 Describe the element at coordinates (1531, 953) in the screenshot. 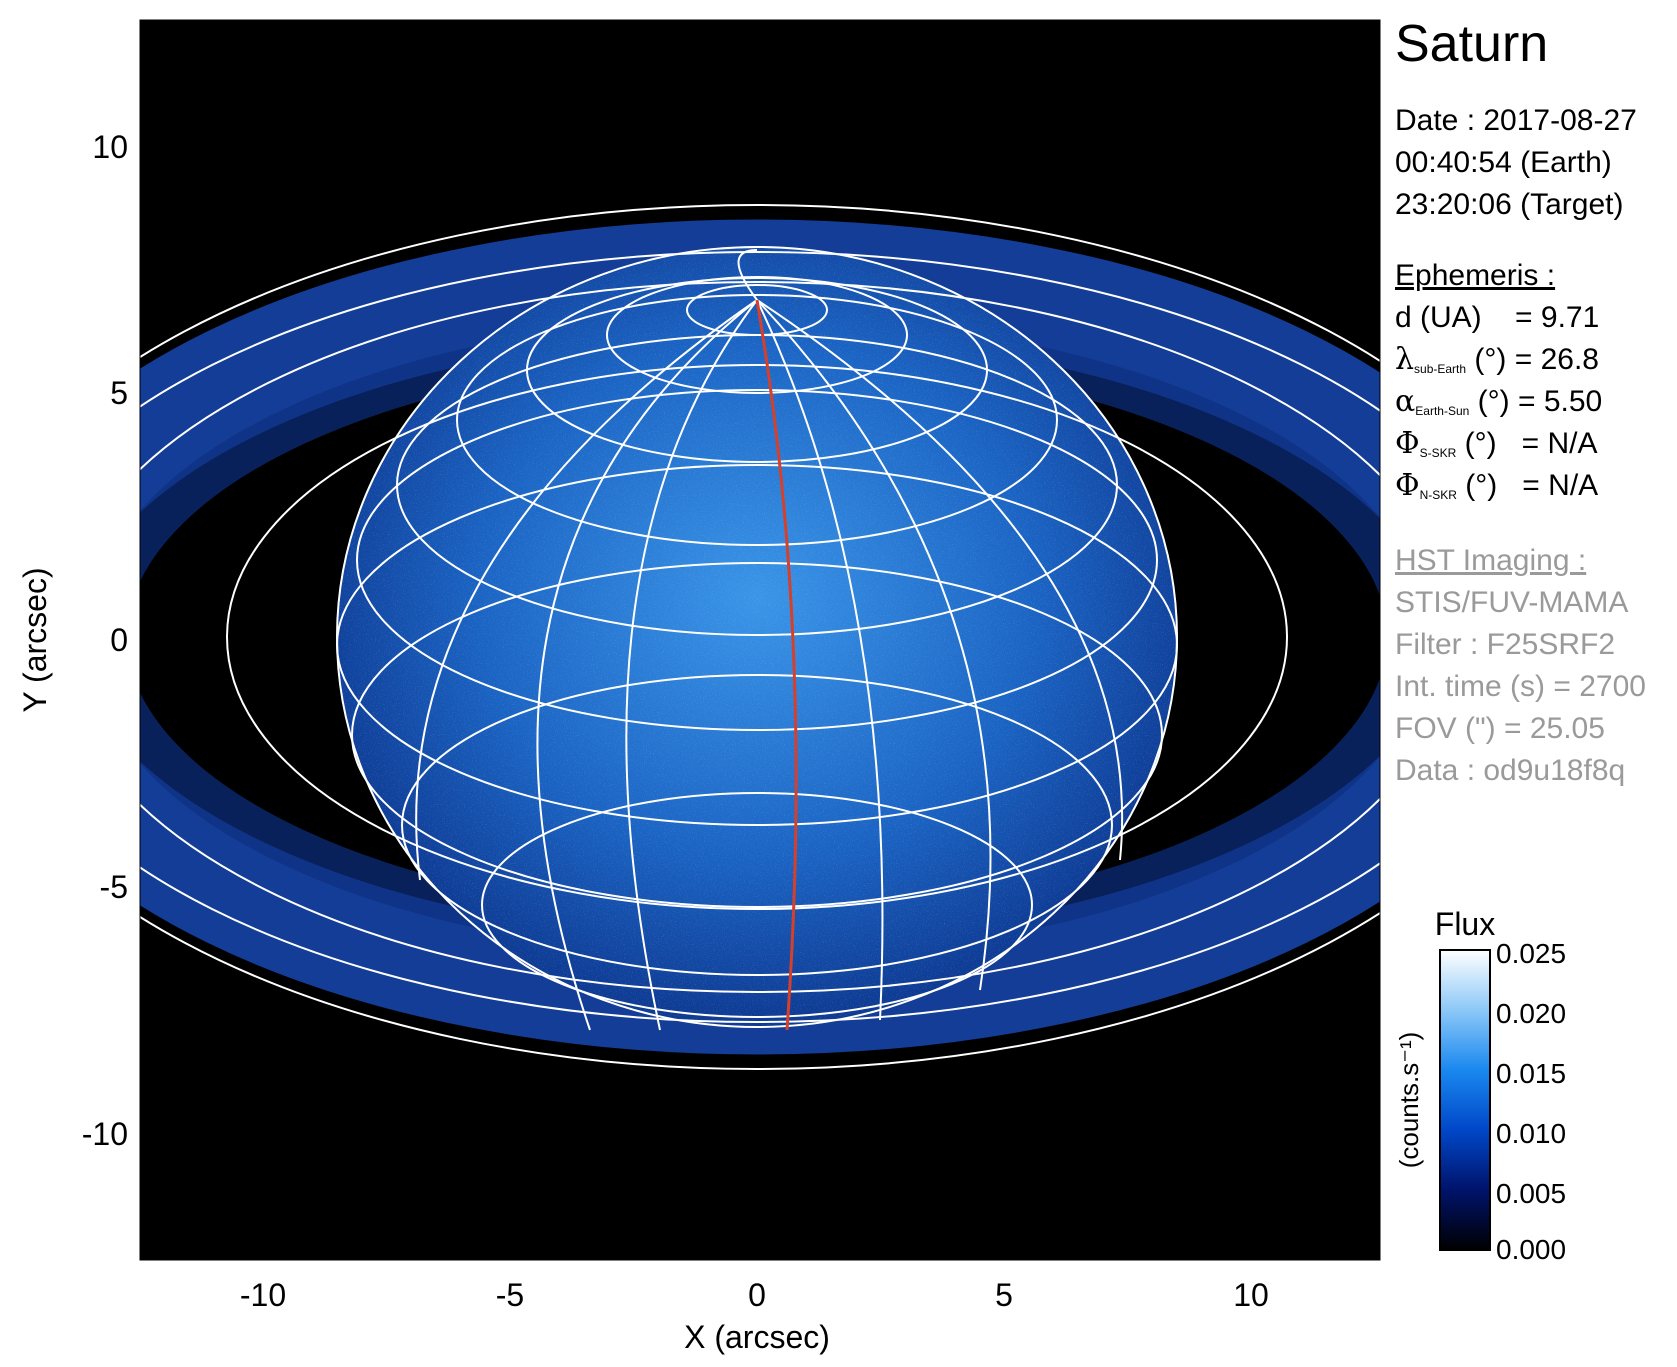

I see `colorbar-tick-label: 0.025` at that location.